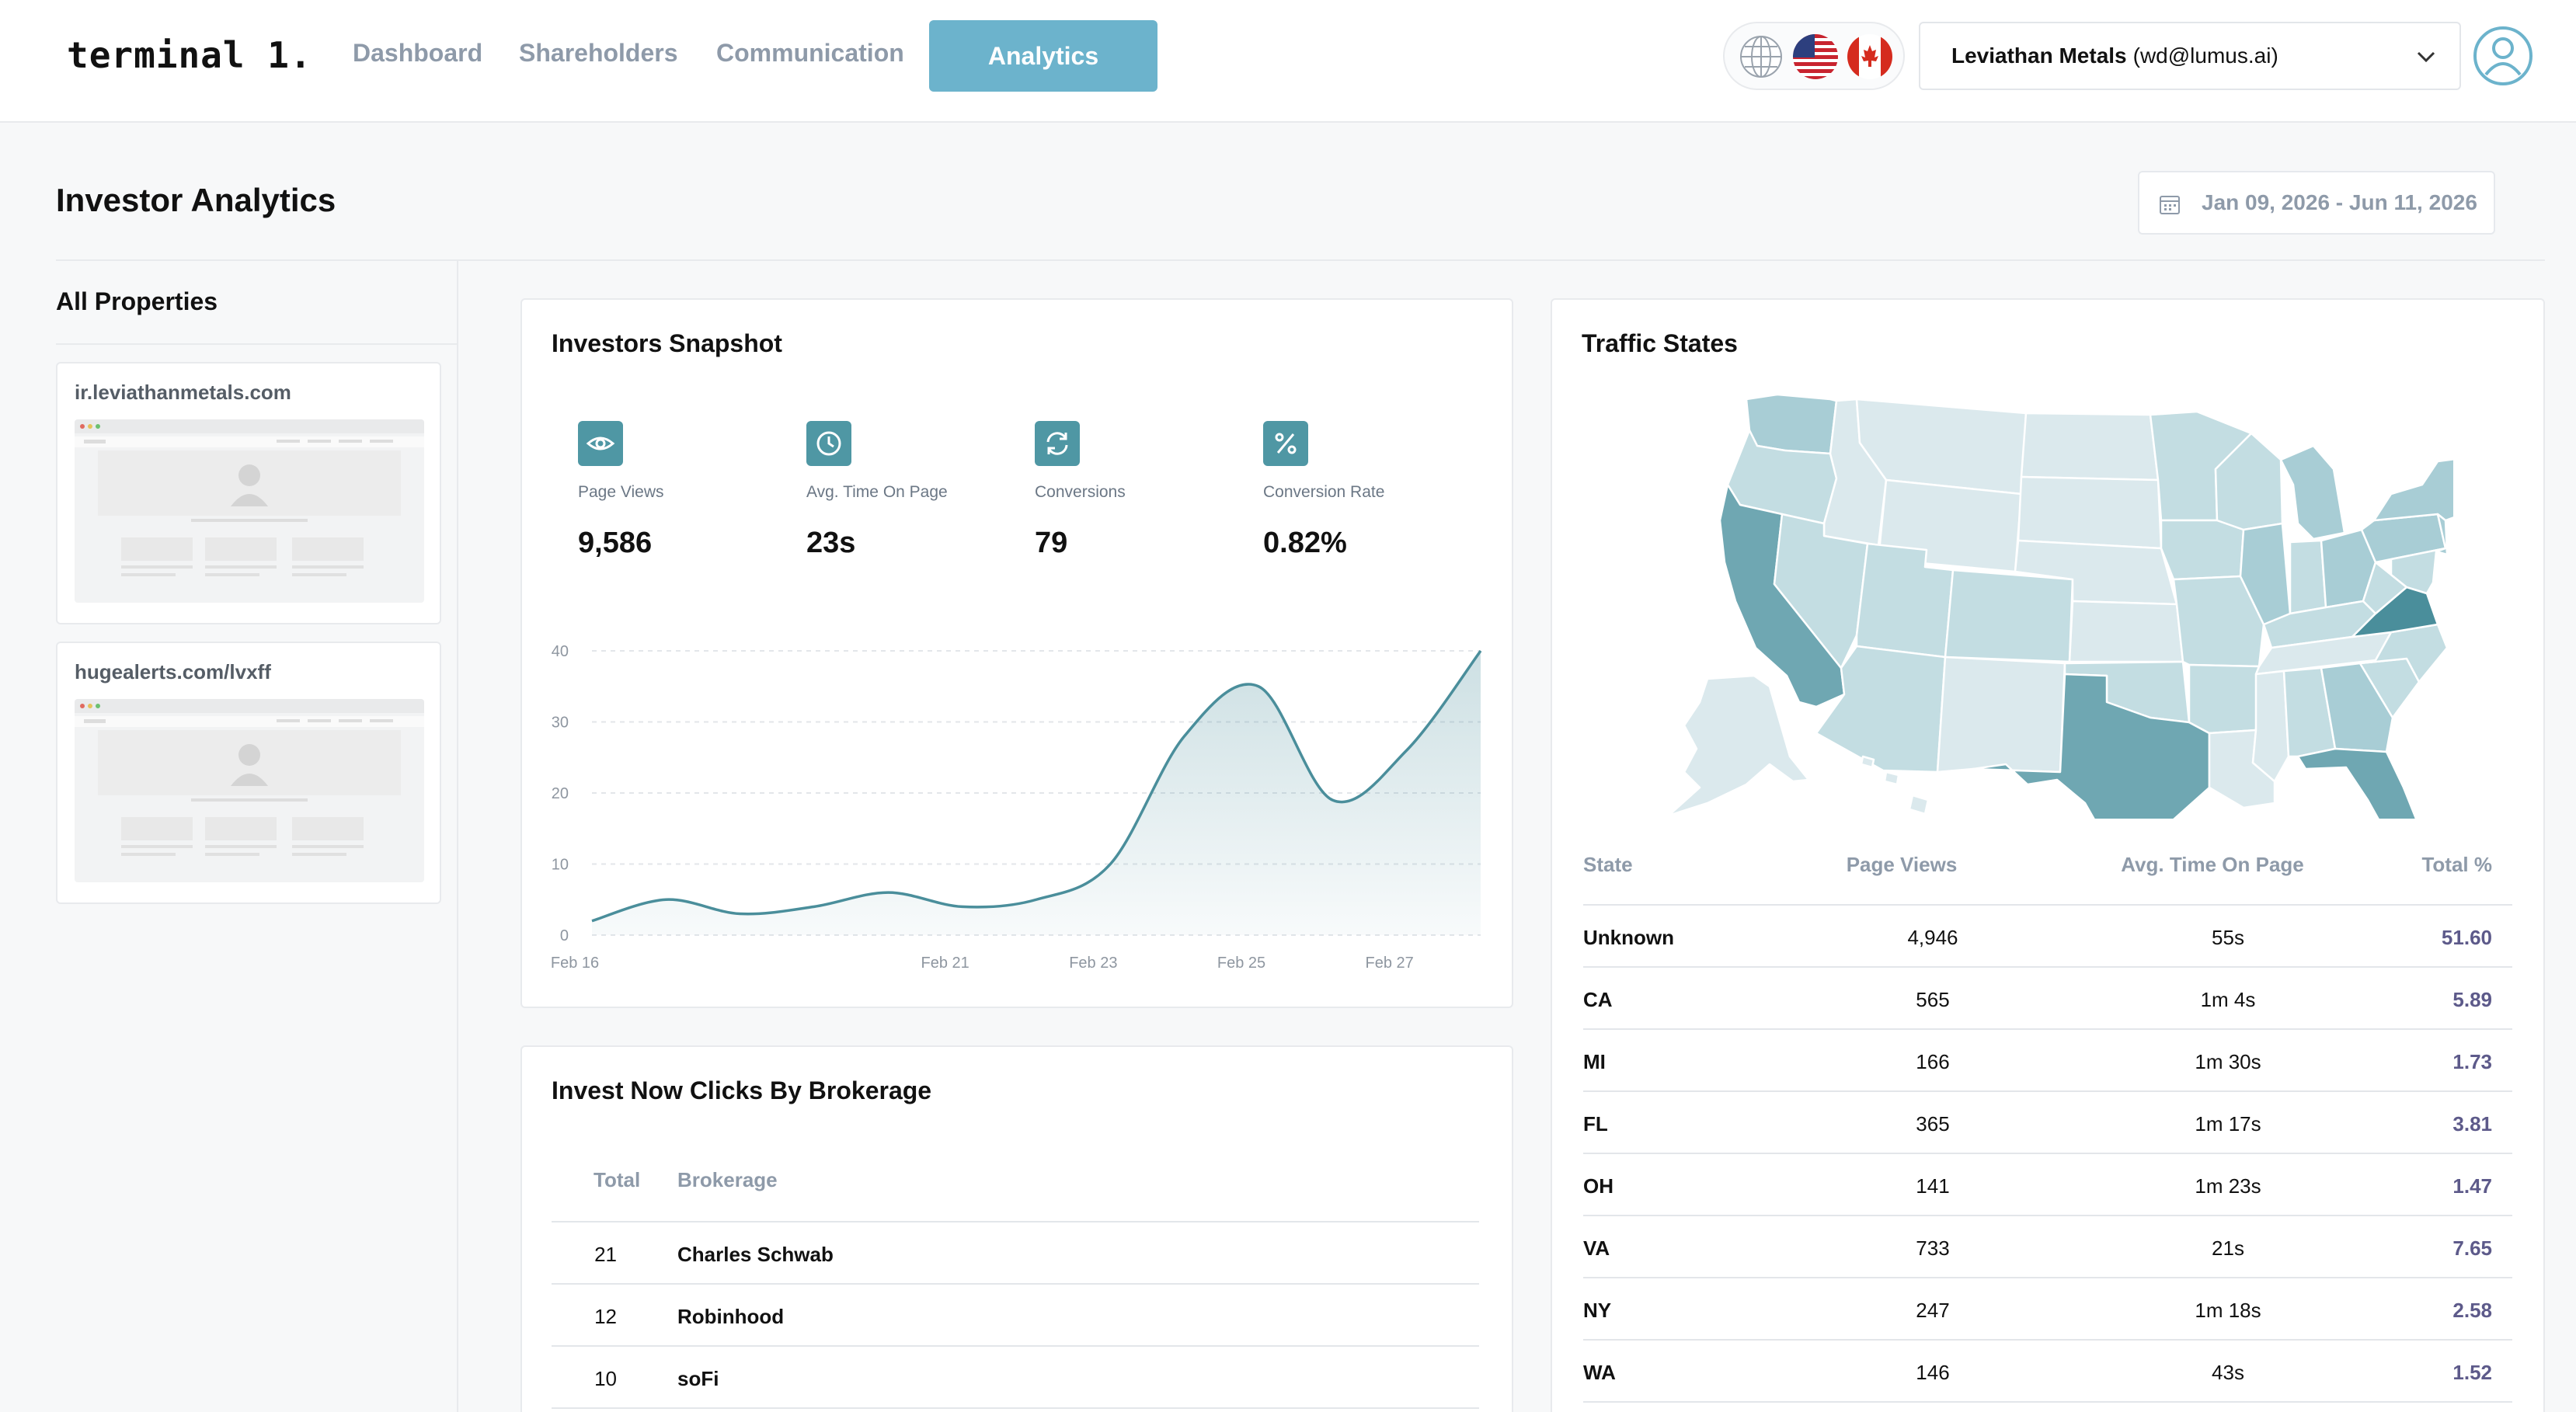  Describe the element at coordinates (1596, 1248) in the screenshot. I see `state-name: VA` at that location.